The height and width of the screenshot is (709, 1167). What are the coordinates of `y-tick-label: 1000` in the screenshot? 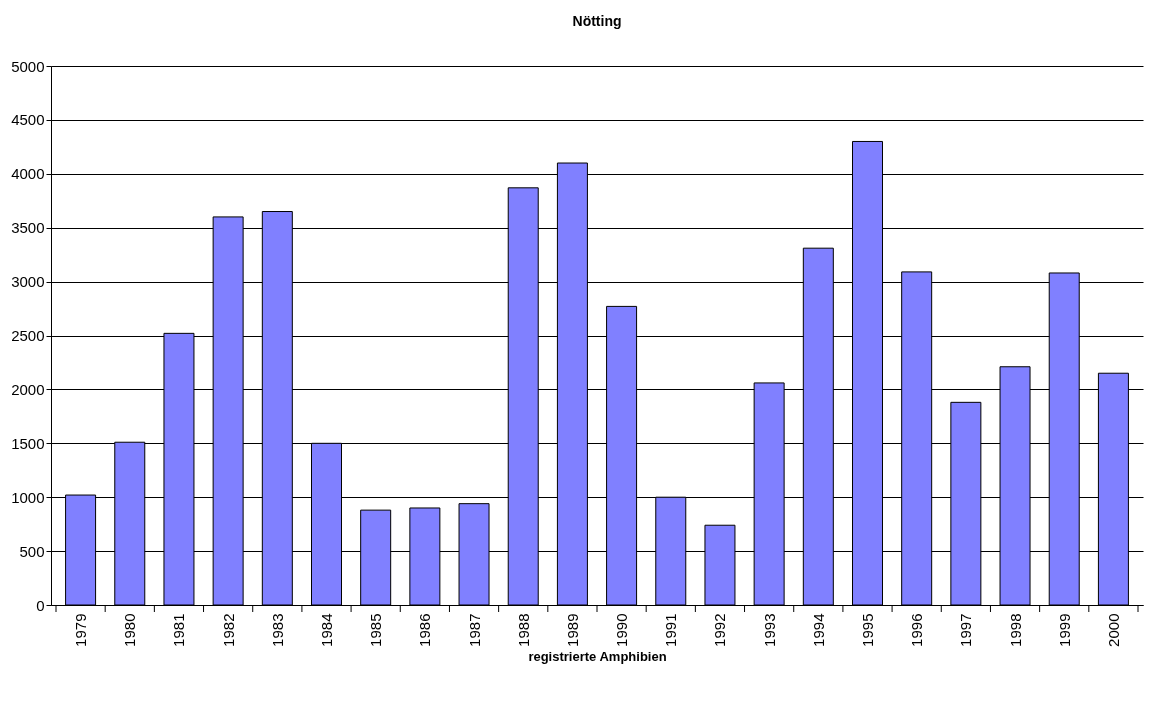 It's located at (28, 497).